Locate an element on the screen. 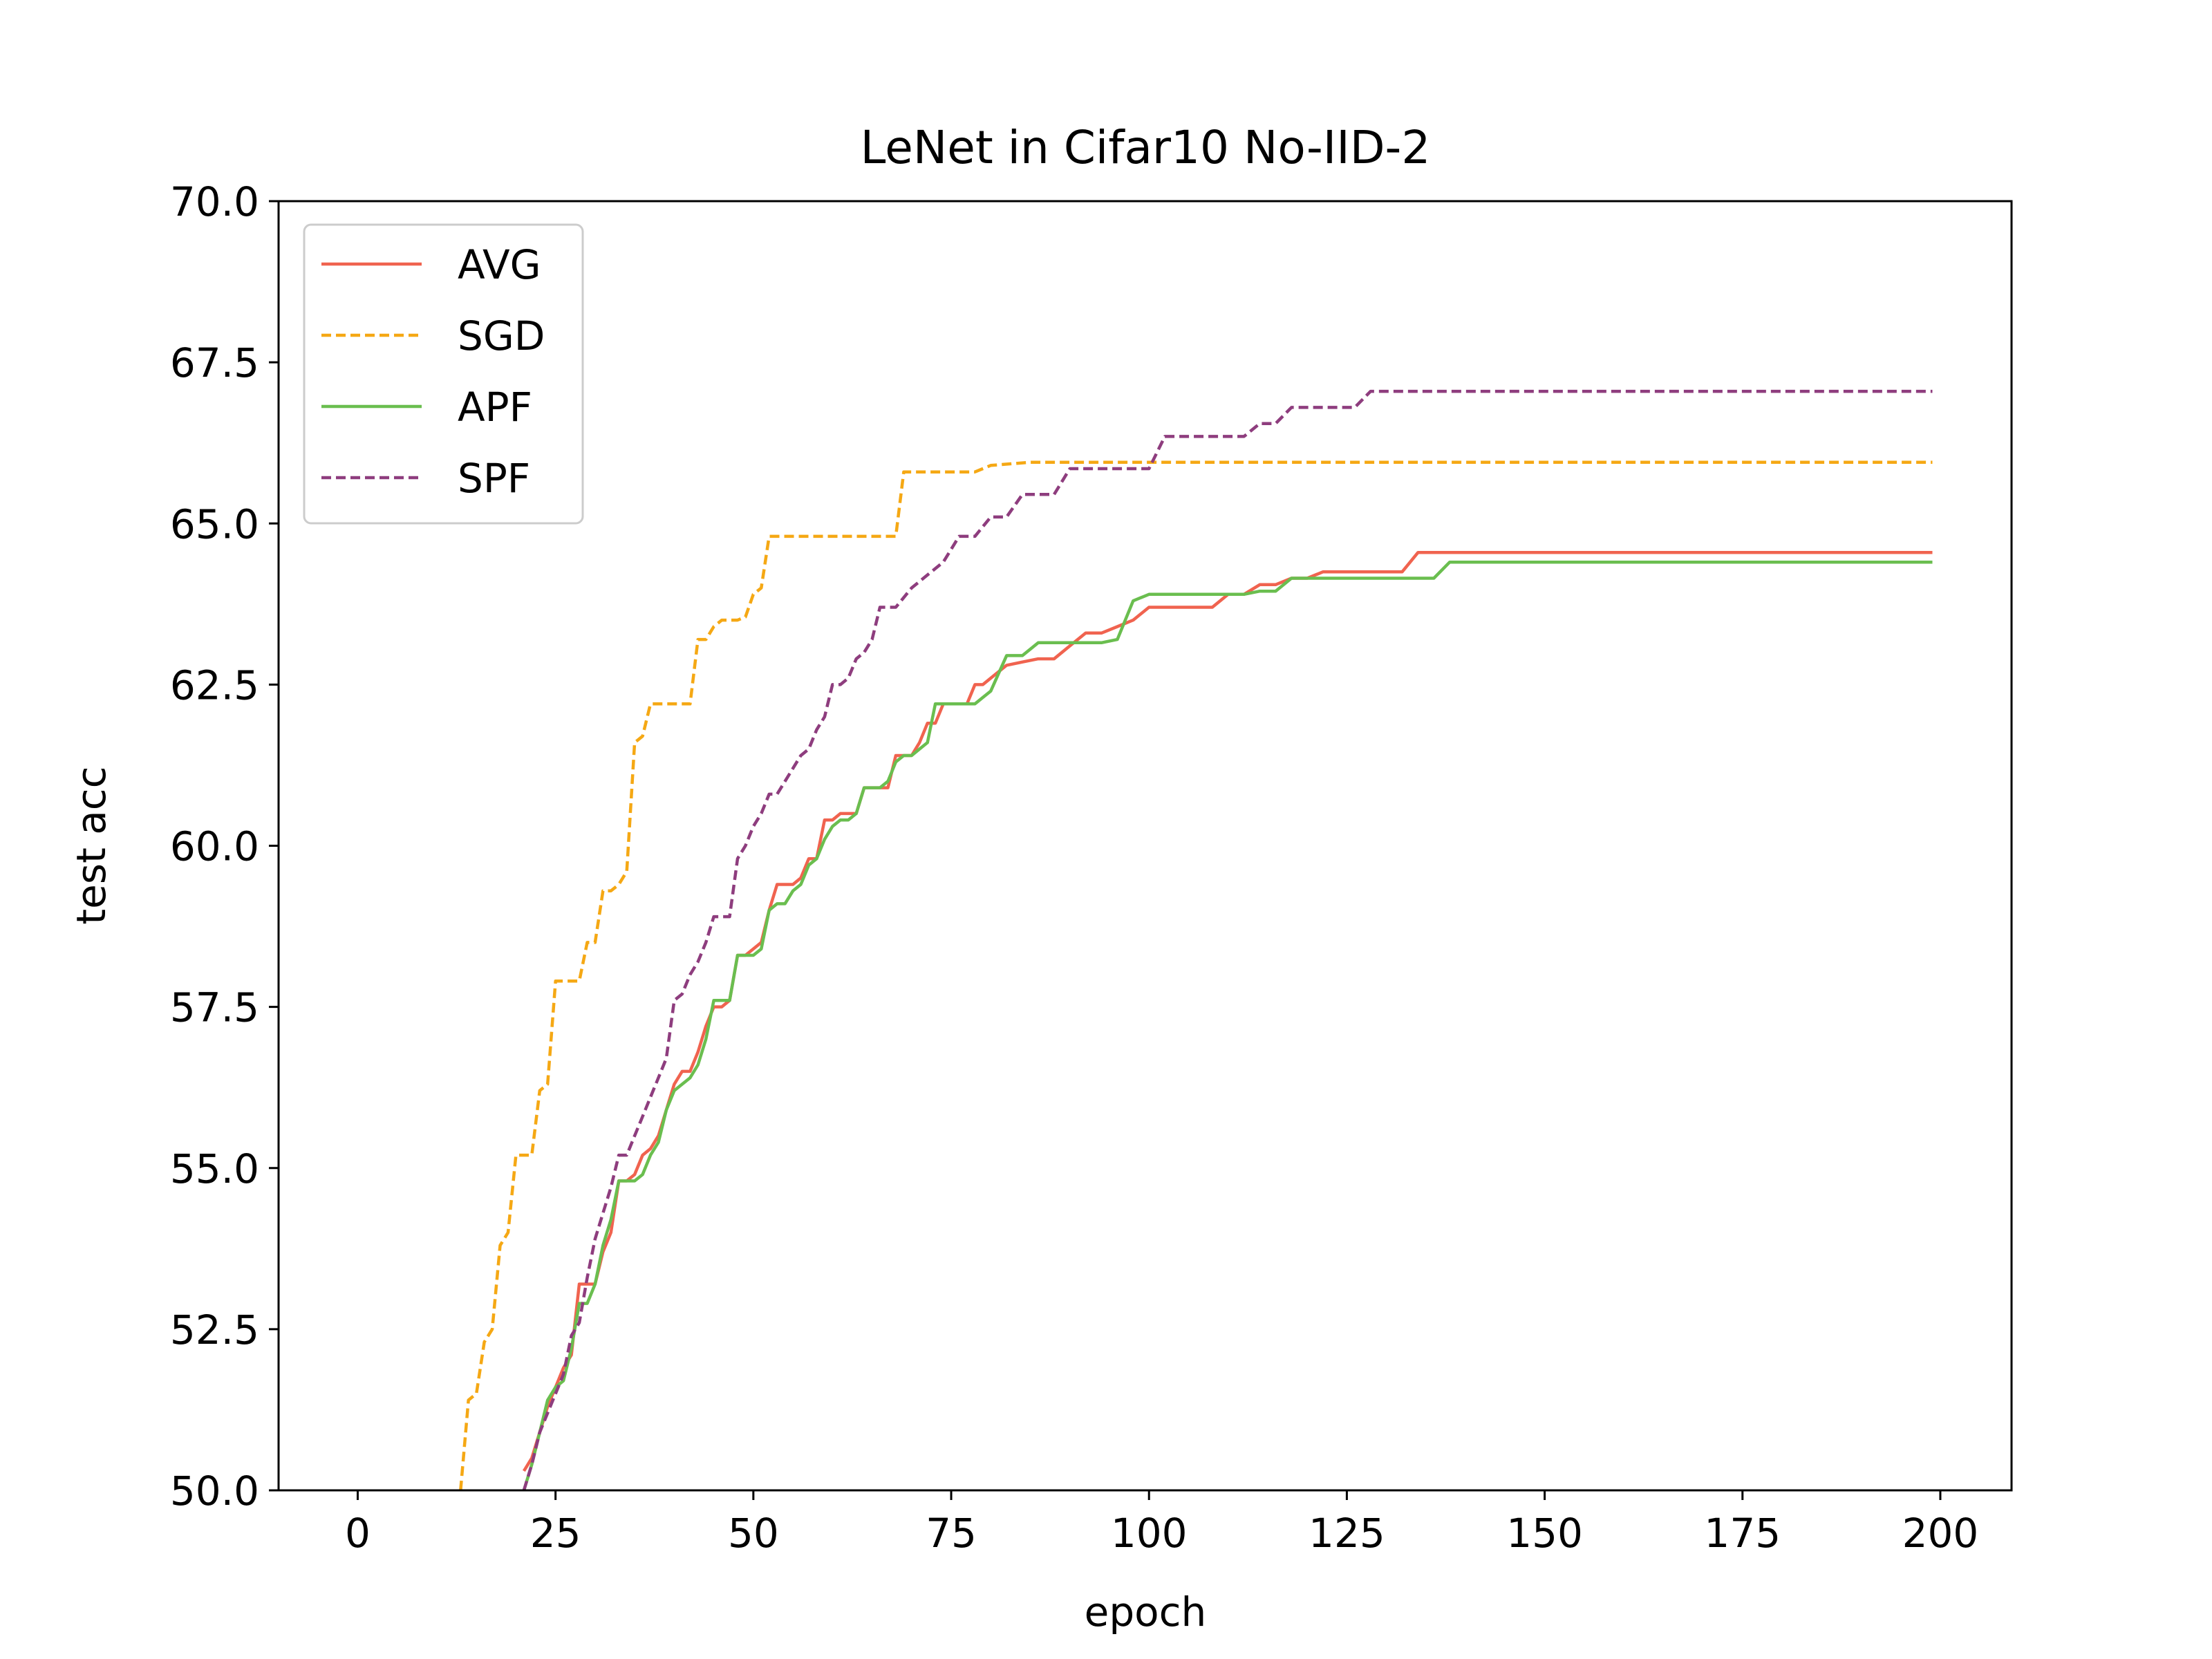  chart-title: LeNet in Cifar10 No-IID-2 is located at coordinates (1146, 147).